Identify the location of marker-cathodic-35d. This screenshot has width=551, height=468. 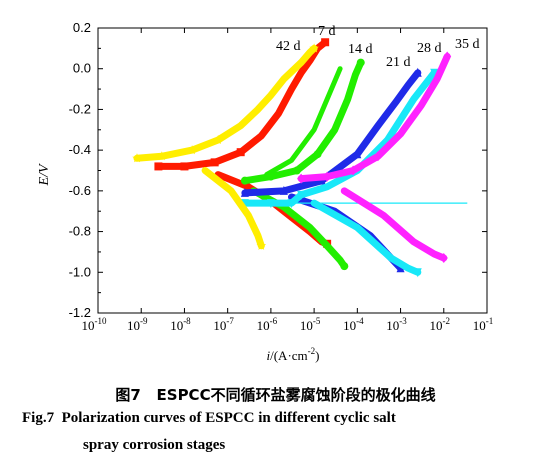
(443, 258).